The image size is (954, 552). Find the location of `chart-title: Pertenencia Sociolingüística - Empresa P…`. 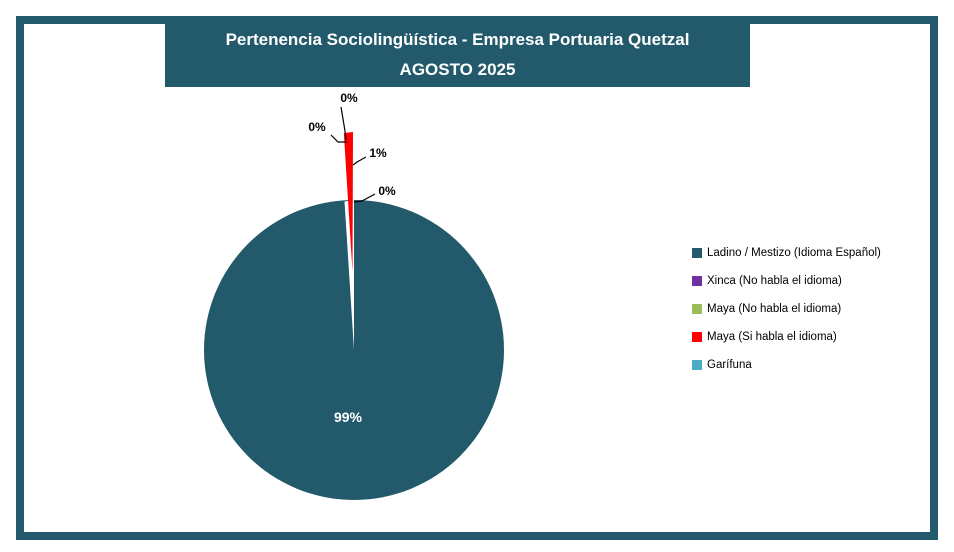

chart-title: Pertenencia Sociolingüística - Empresa P… is located at coordinates (457, 54).